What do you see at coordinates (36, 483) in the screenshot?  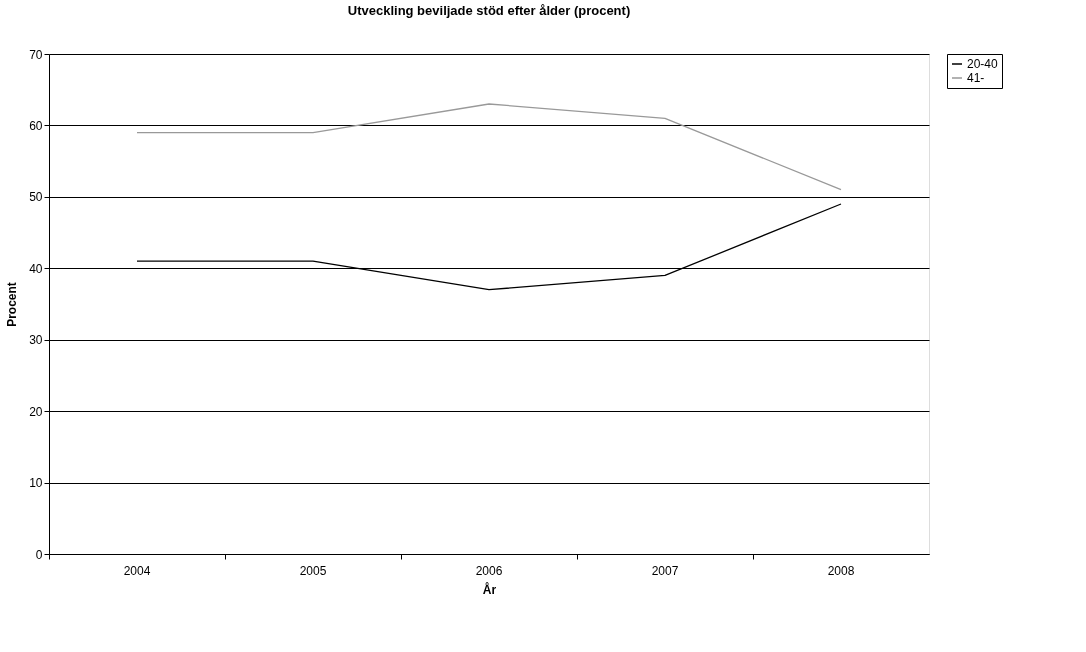 I see `y-tick-label: 10` at bounding box center [36, 483].